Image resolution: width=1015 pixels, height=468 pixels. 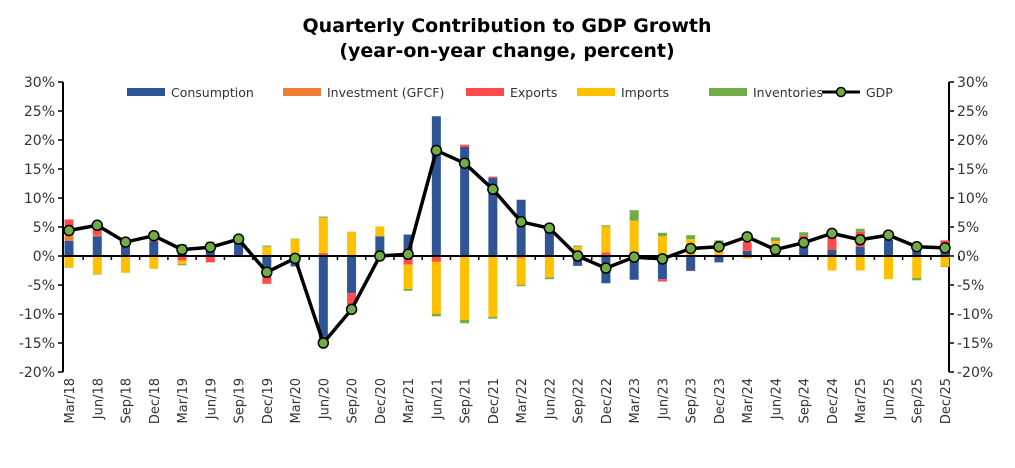 What do you see at coordinates (37, 373) in the screenshot?
I see `y-tick-label: -20%` at bounding box center [37, 373].